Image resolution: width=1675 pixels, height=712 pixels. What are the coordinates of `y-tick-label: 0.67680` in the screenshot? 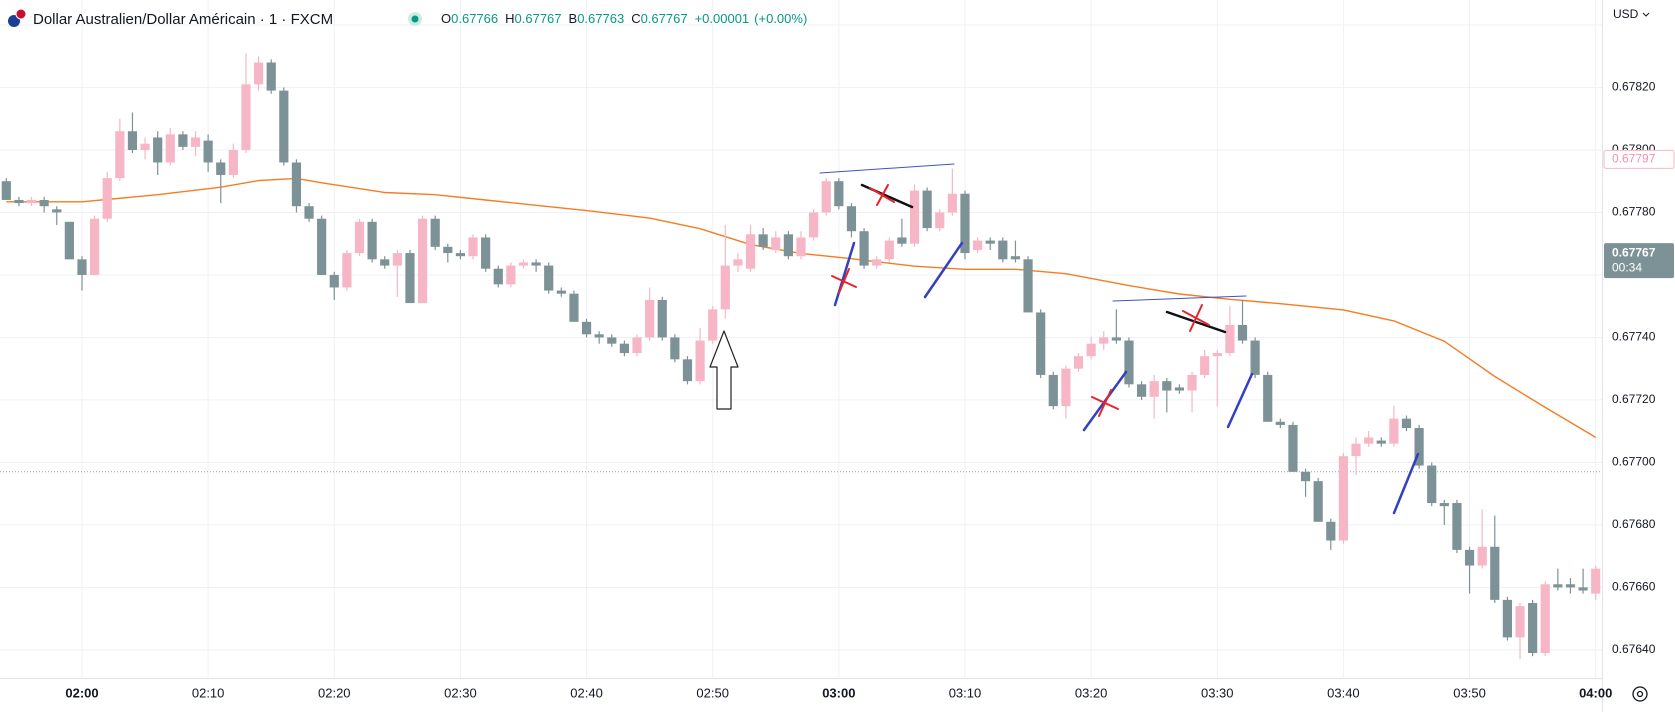 It's located at (1634, 524).